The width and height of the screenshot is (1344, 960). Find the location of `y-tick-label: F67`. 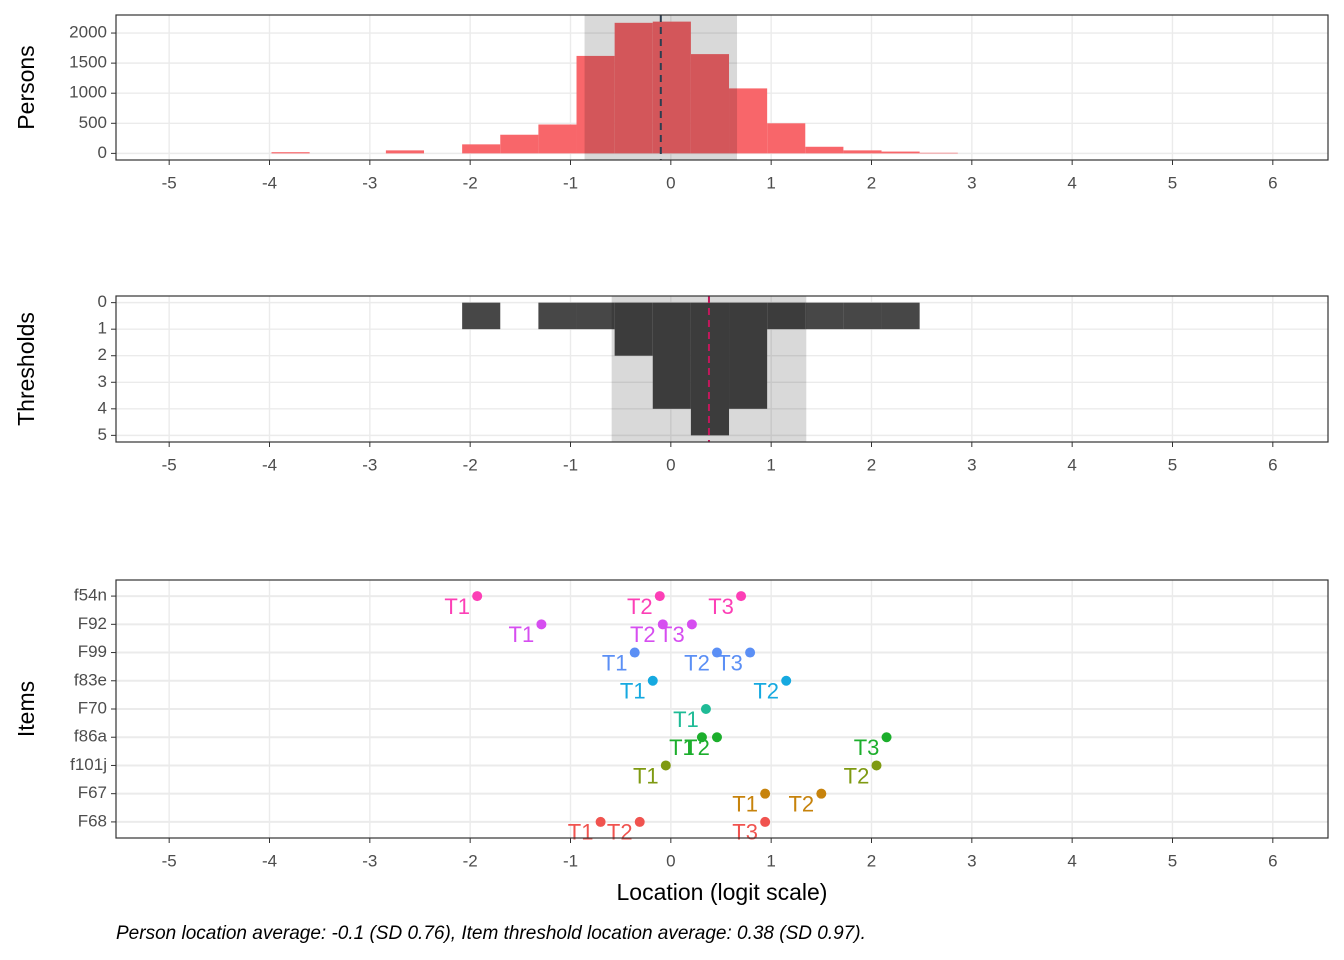

y-tick-label: F67 is located at coordinates (92, 792).